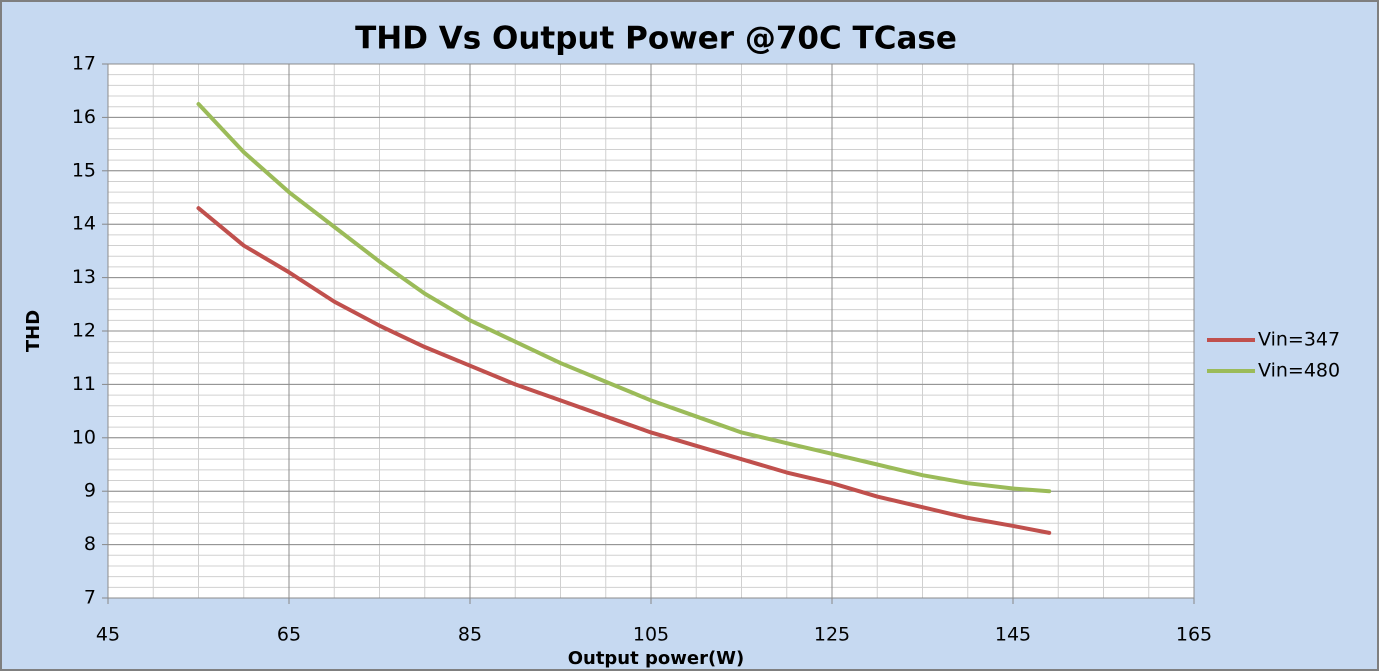 This screenshot has width=1379, height=671. Describe the element at coordinates (84, 117) in the screenshot. I see `y-tick-label: 16` at that location.